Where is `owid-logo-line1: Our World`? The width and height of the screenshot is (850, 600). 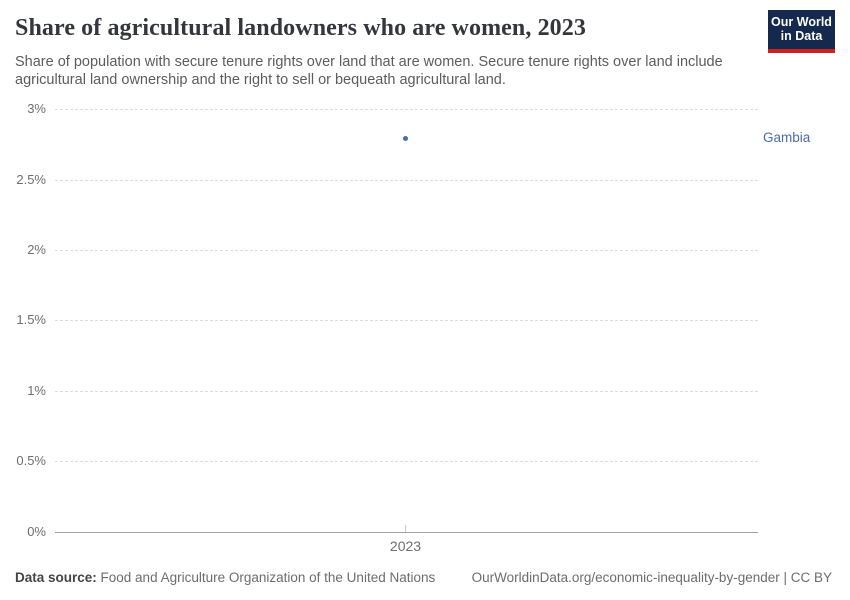
owid-logo-line1: Our World is located at coordinates (801, 22).